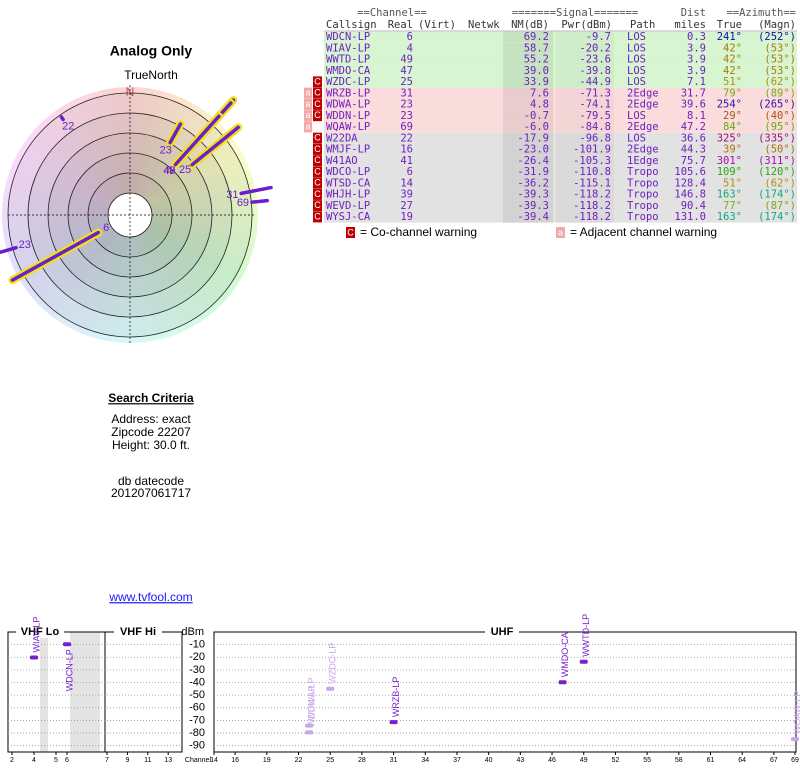 The width and height of the screenshot is (800, 768). What do you see at coordinates (12, 760) in the screenshot?
I see `x-tick-label: 2` at bounding box center [12, 760].